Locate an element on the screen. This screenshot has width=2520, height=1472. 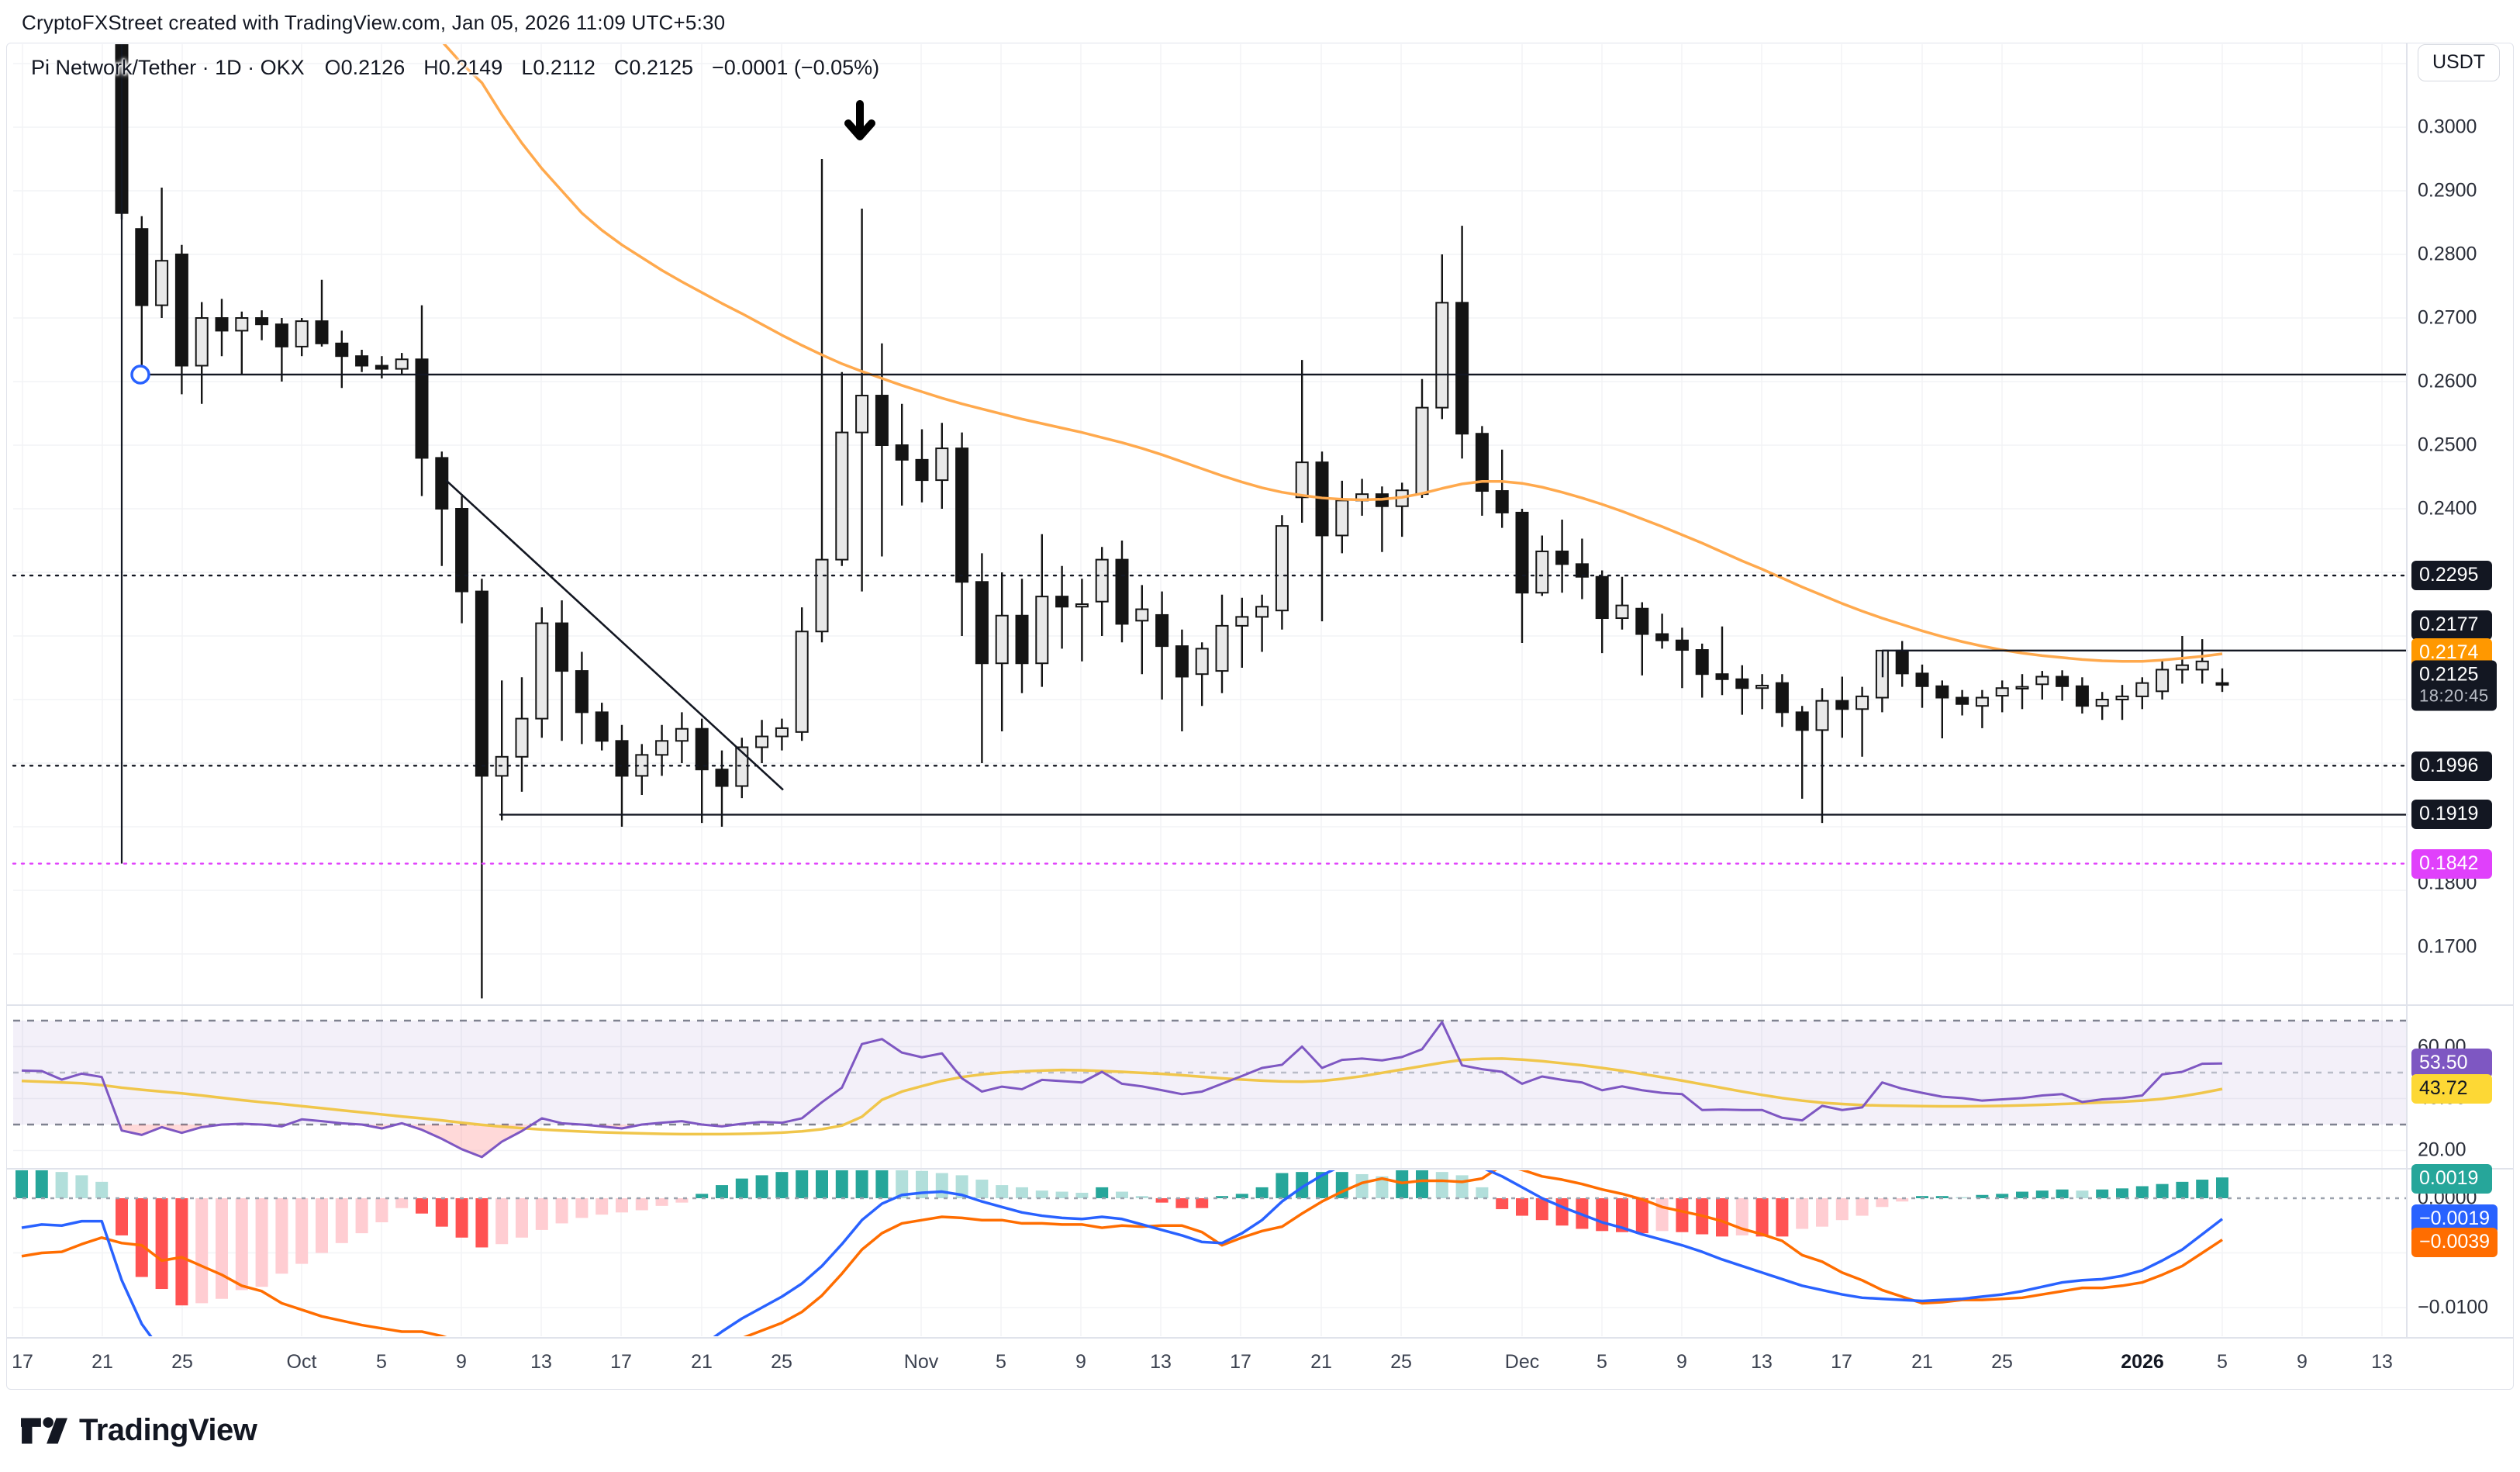
price-level-badge: 0.1996 is located at coordinates (2451, 766).